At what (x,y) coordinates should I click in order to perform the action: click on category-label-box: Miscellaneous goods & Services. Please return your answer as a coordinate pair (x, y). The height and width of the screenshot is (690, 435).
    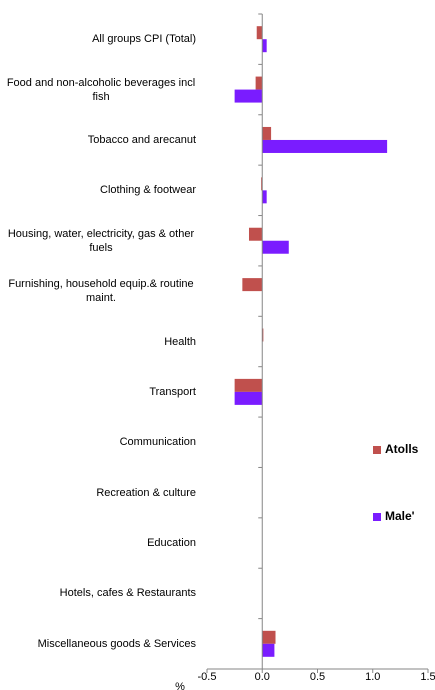
    Looking at the image, I should click on (98, 644).